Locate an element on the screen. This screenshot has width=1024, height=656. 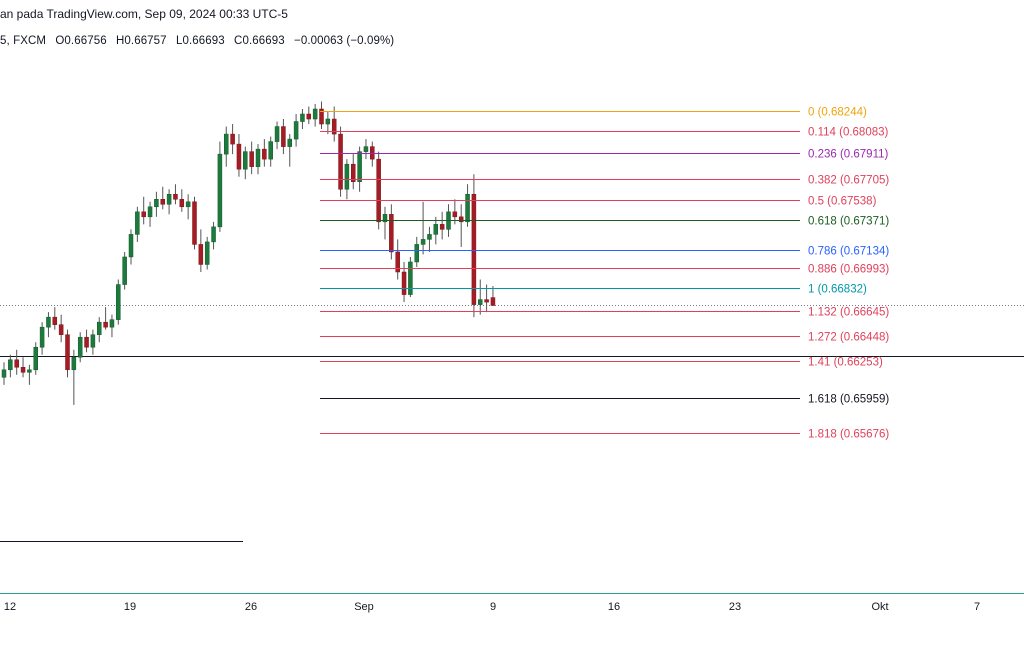
fib-level-0-236: 0.236 (0.67911) is located at coordinates (604, 155).